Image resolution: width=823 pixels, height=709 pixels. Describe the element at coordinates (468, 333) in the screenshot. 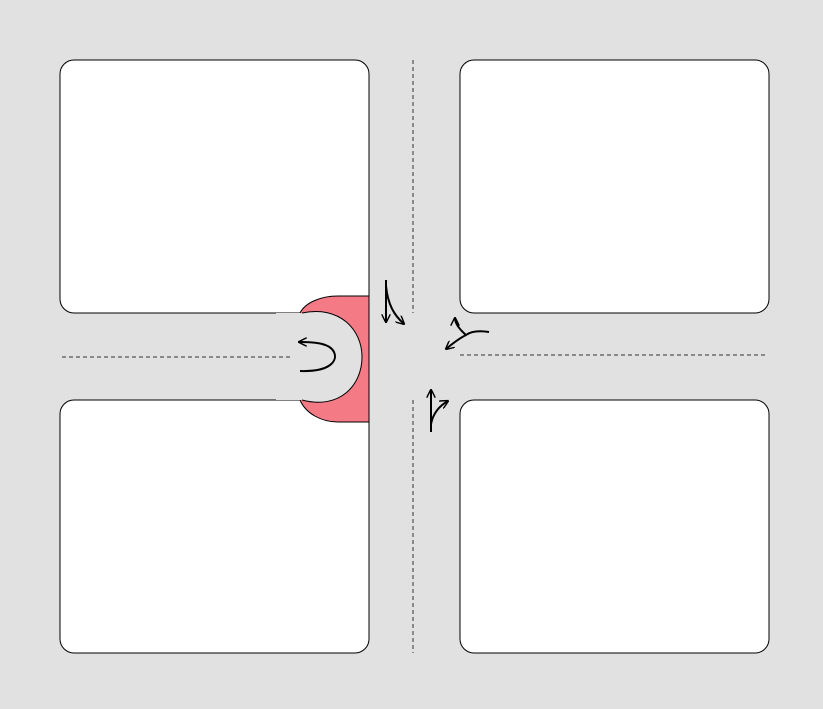

I see `split-arrow-icon` at that location.